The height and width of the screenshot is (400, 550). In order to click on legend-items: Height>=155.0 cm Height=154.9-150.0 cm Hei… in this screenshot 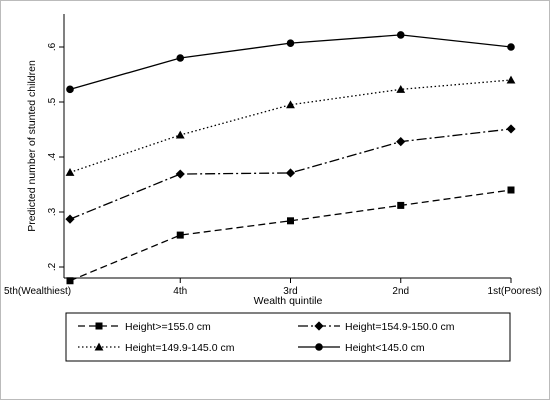, I will do `click(266, 337)`.